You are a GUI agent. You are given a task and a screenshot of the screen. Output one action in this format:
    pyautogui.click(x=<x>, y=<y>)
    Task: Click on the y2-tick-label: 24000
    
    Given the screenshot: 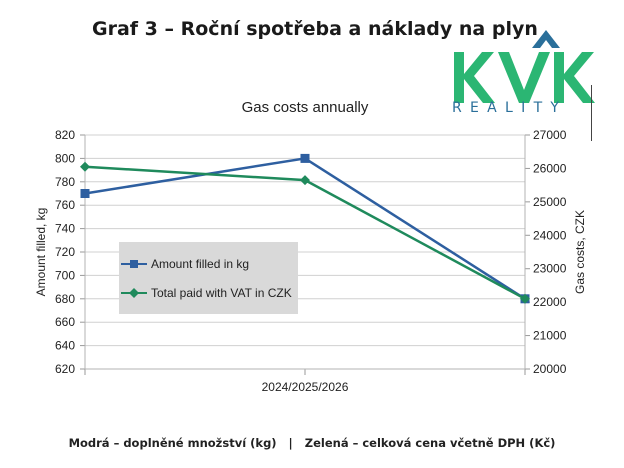 What is the action you would take?
    pyautogui.click(x=550, y=235)
    